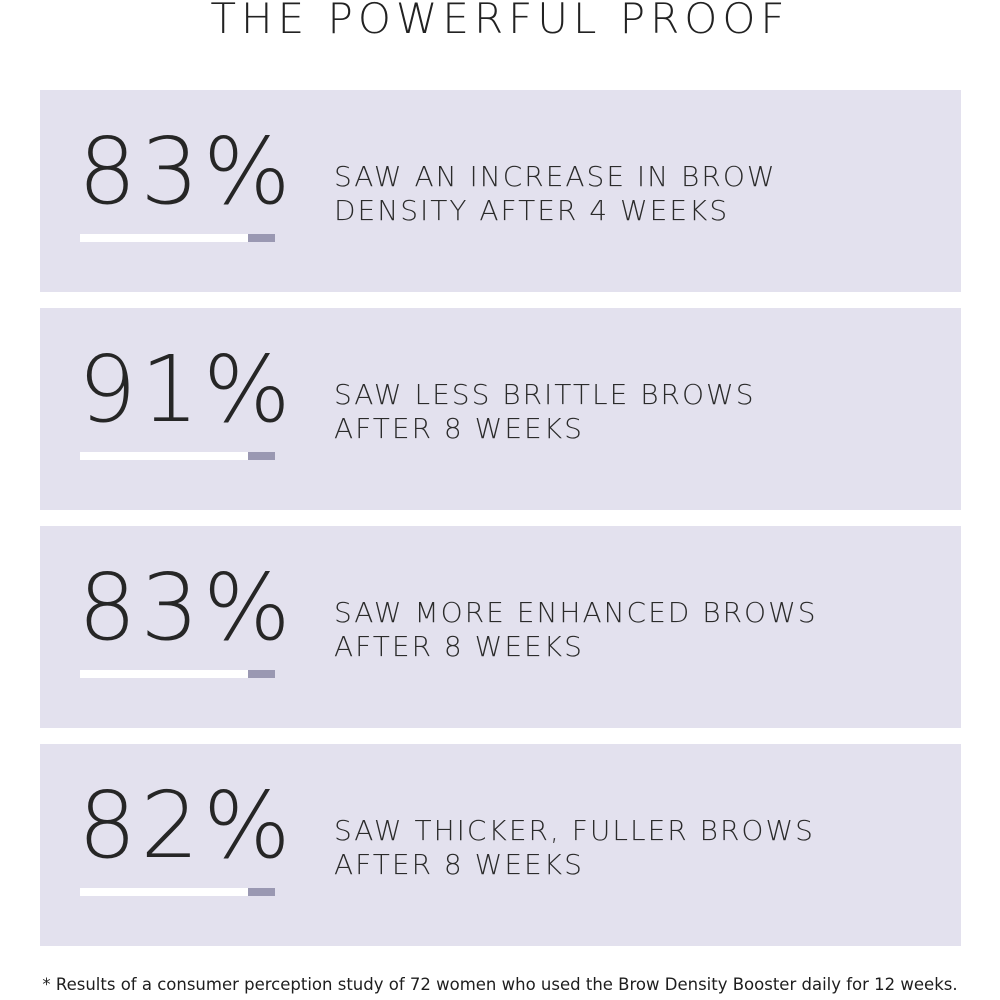  Describe the element at coordinates (634, 630) in the screenshot. I see `stat-description: SAW MORE ENHANCED BROWS AFTER 8 WEEKS` at that location.